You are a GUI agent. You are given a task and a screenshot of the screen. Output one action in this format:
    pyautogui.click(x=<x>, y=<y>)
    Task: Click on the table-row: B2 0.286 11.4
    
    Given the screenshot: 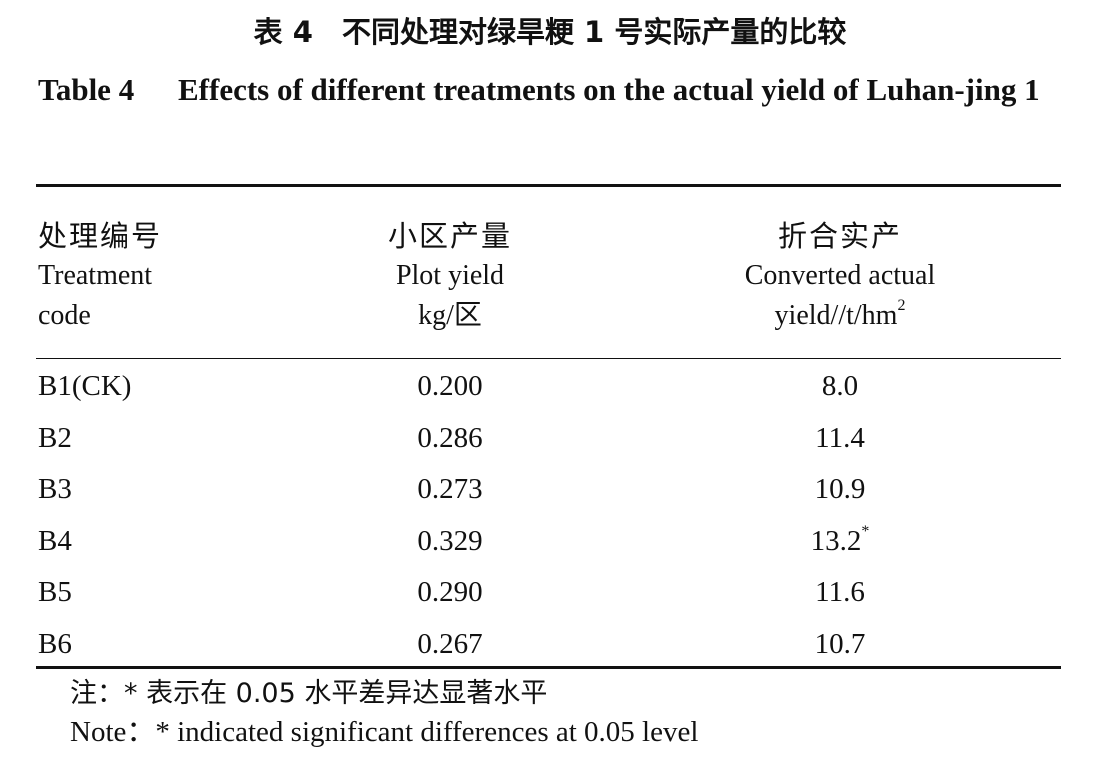 What is the action you would take?
    pyautogui.click(x=553, y=440)
    